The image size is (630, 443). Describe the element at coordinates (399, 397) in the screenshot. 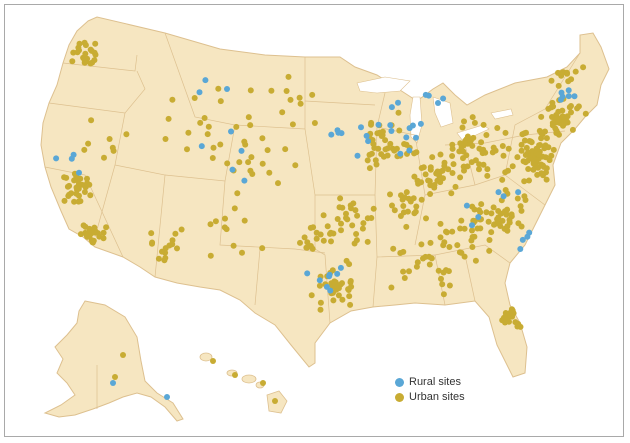

I see `urban-dot-icon` at that location.